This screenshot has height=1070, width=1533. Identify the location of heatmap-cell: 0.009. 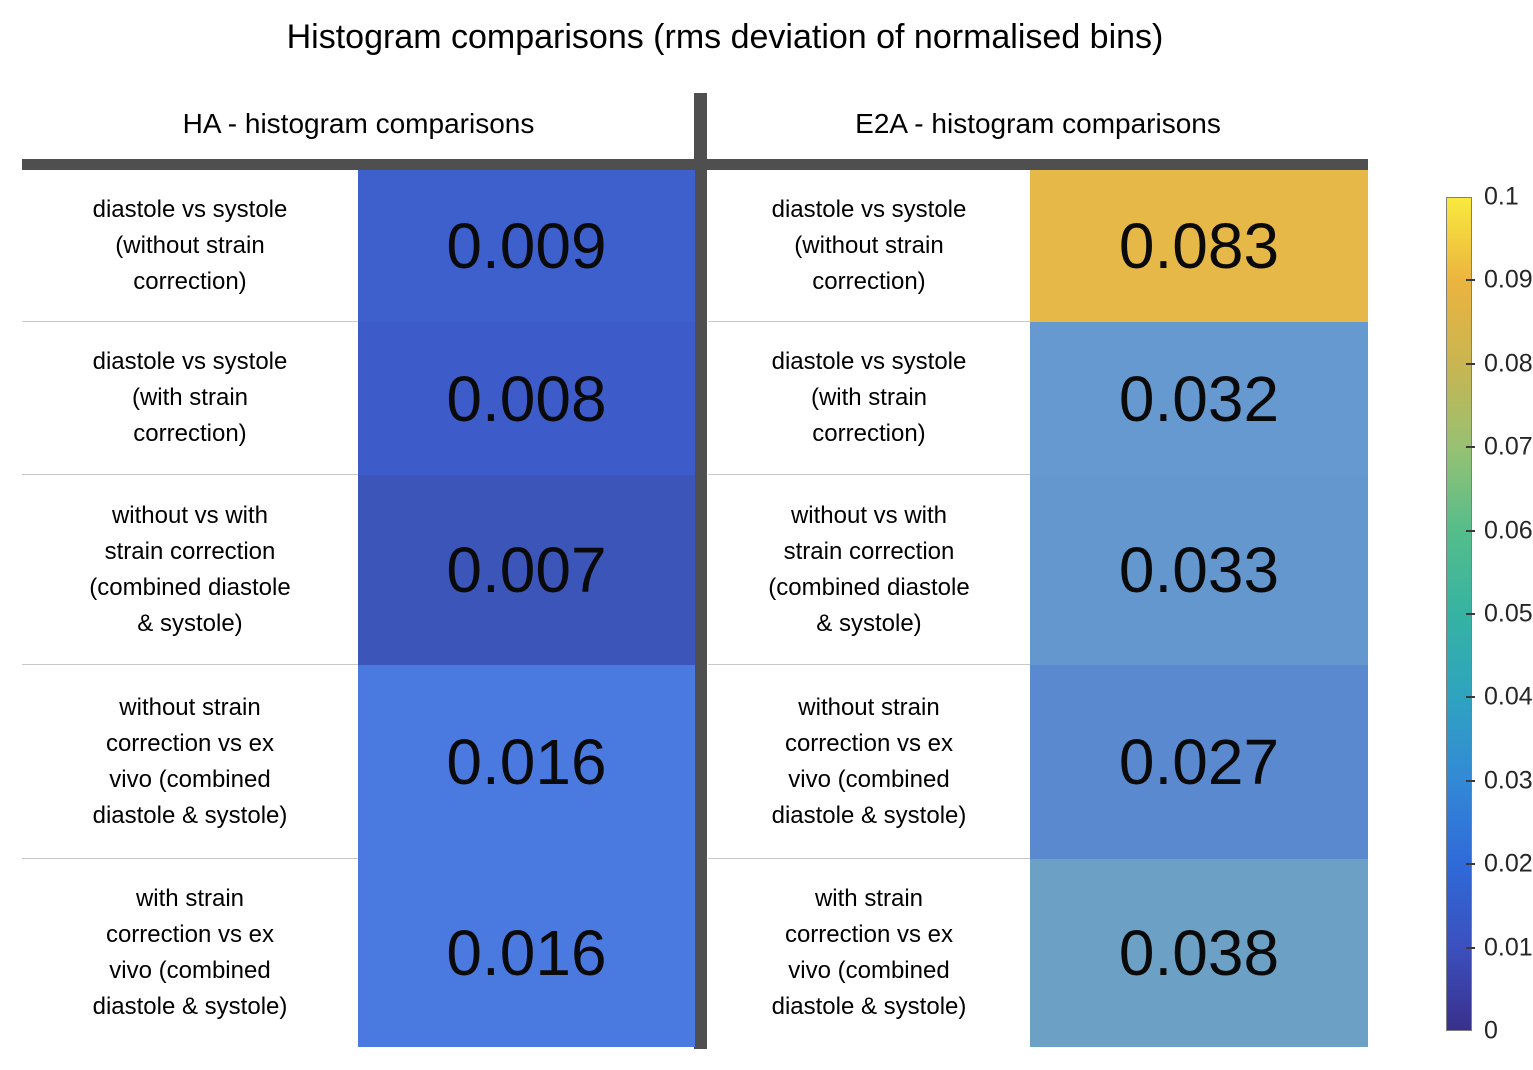
(526, 246).